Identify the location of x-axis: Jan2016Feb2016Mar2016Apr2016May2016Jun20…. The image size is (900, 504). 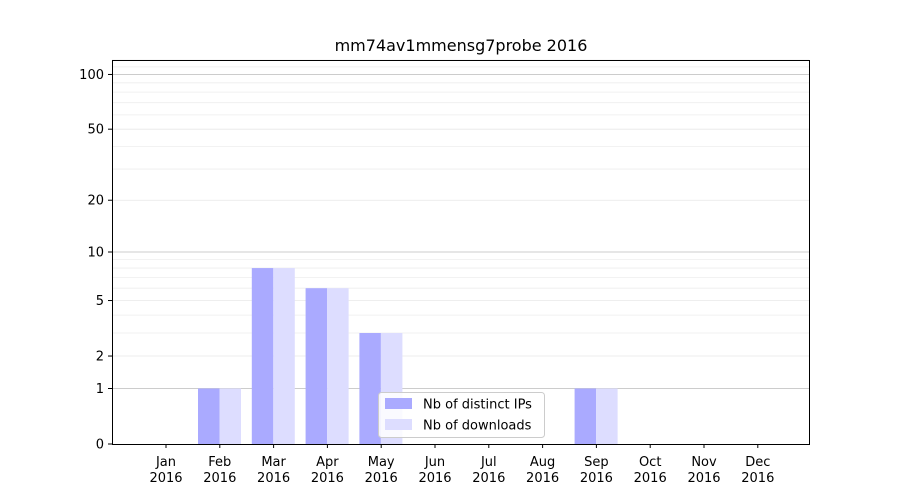
(461, 465).